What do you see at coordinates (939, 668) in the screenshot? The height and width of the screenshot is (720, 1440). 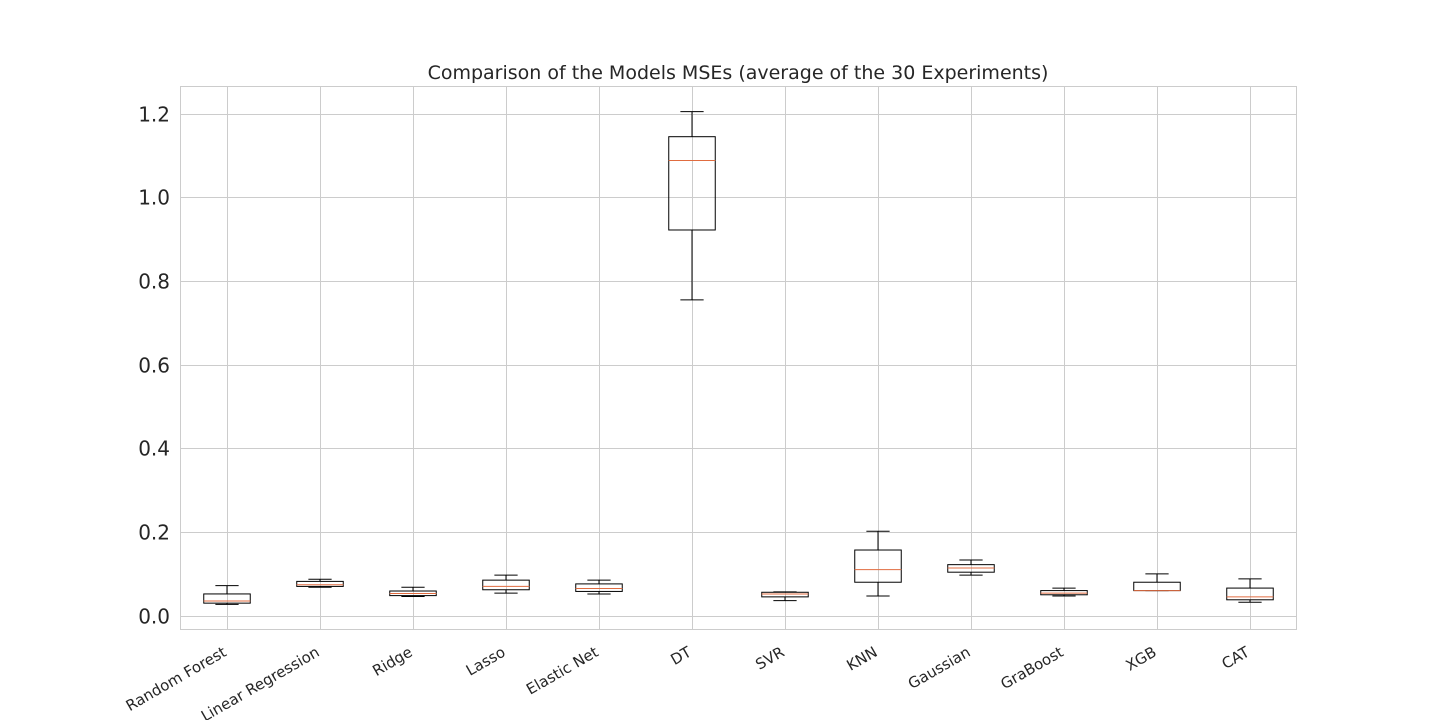 I see `x-tick-label: Gaussian` at bounding box center [939, 668].